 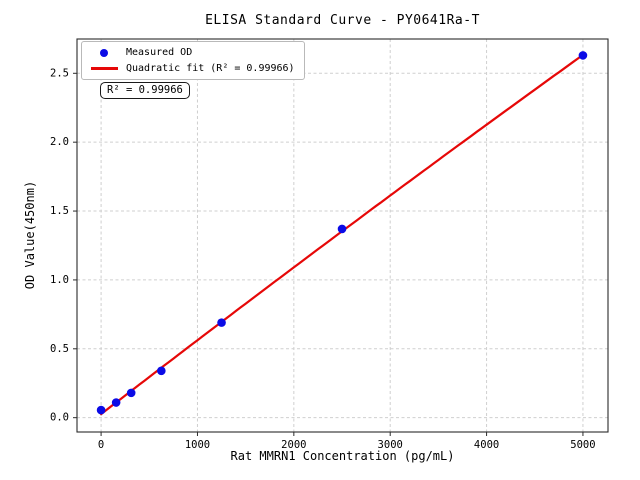 What do you see at coordinates (131, 393) in the screenshot?
I see `data-point-312.5` at bounding box center [131, 393].